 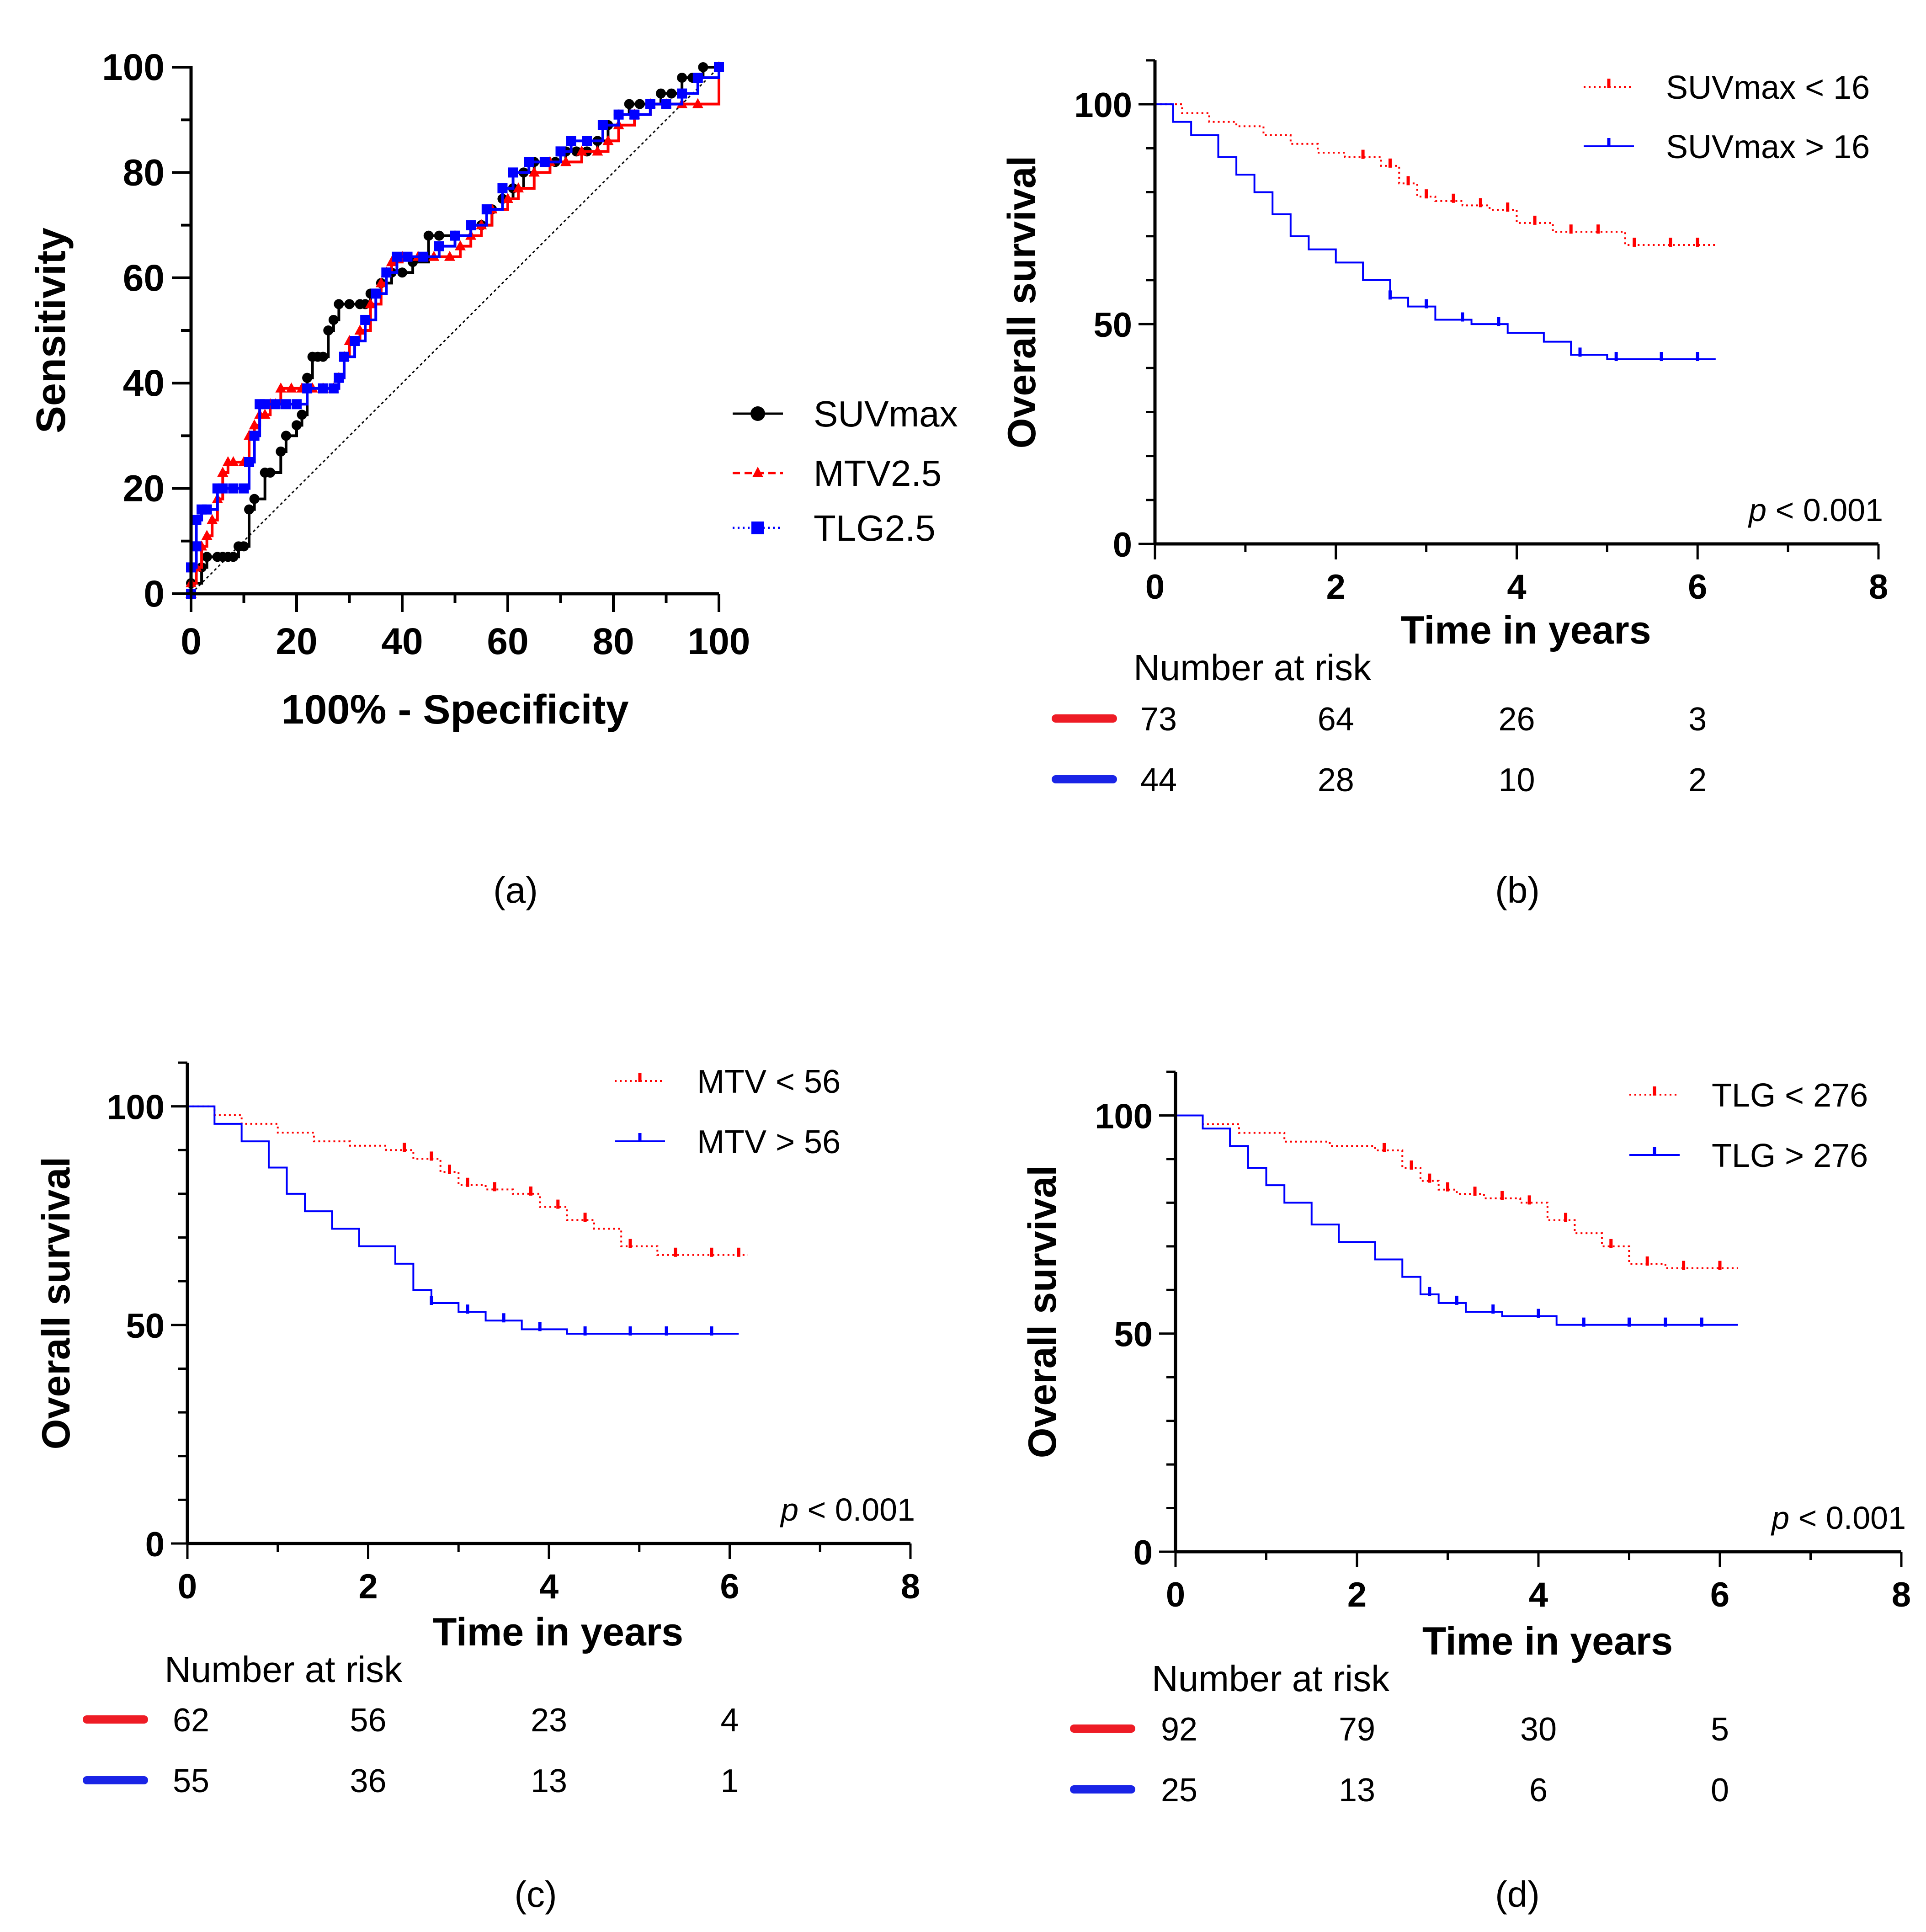 What do you see at coordinates (1158, 780) in the screenshot?
I see `risk-count: 44` at bounding box center [1158, 780].